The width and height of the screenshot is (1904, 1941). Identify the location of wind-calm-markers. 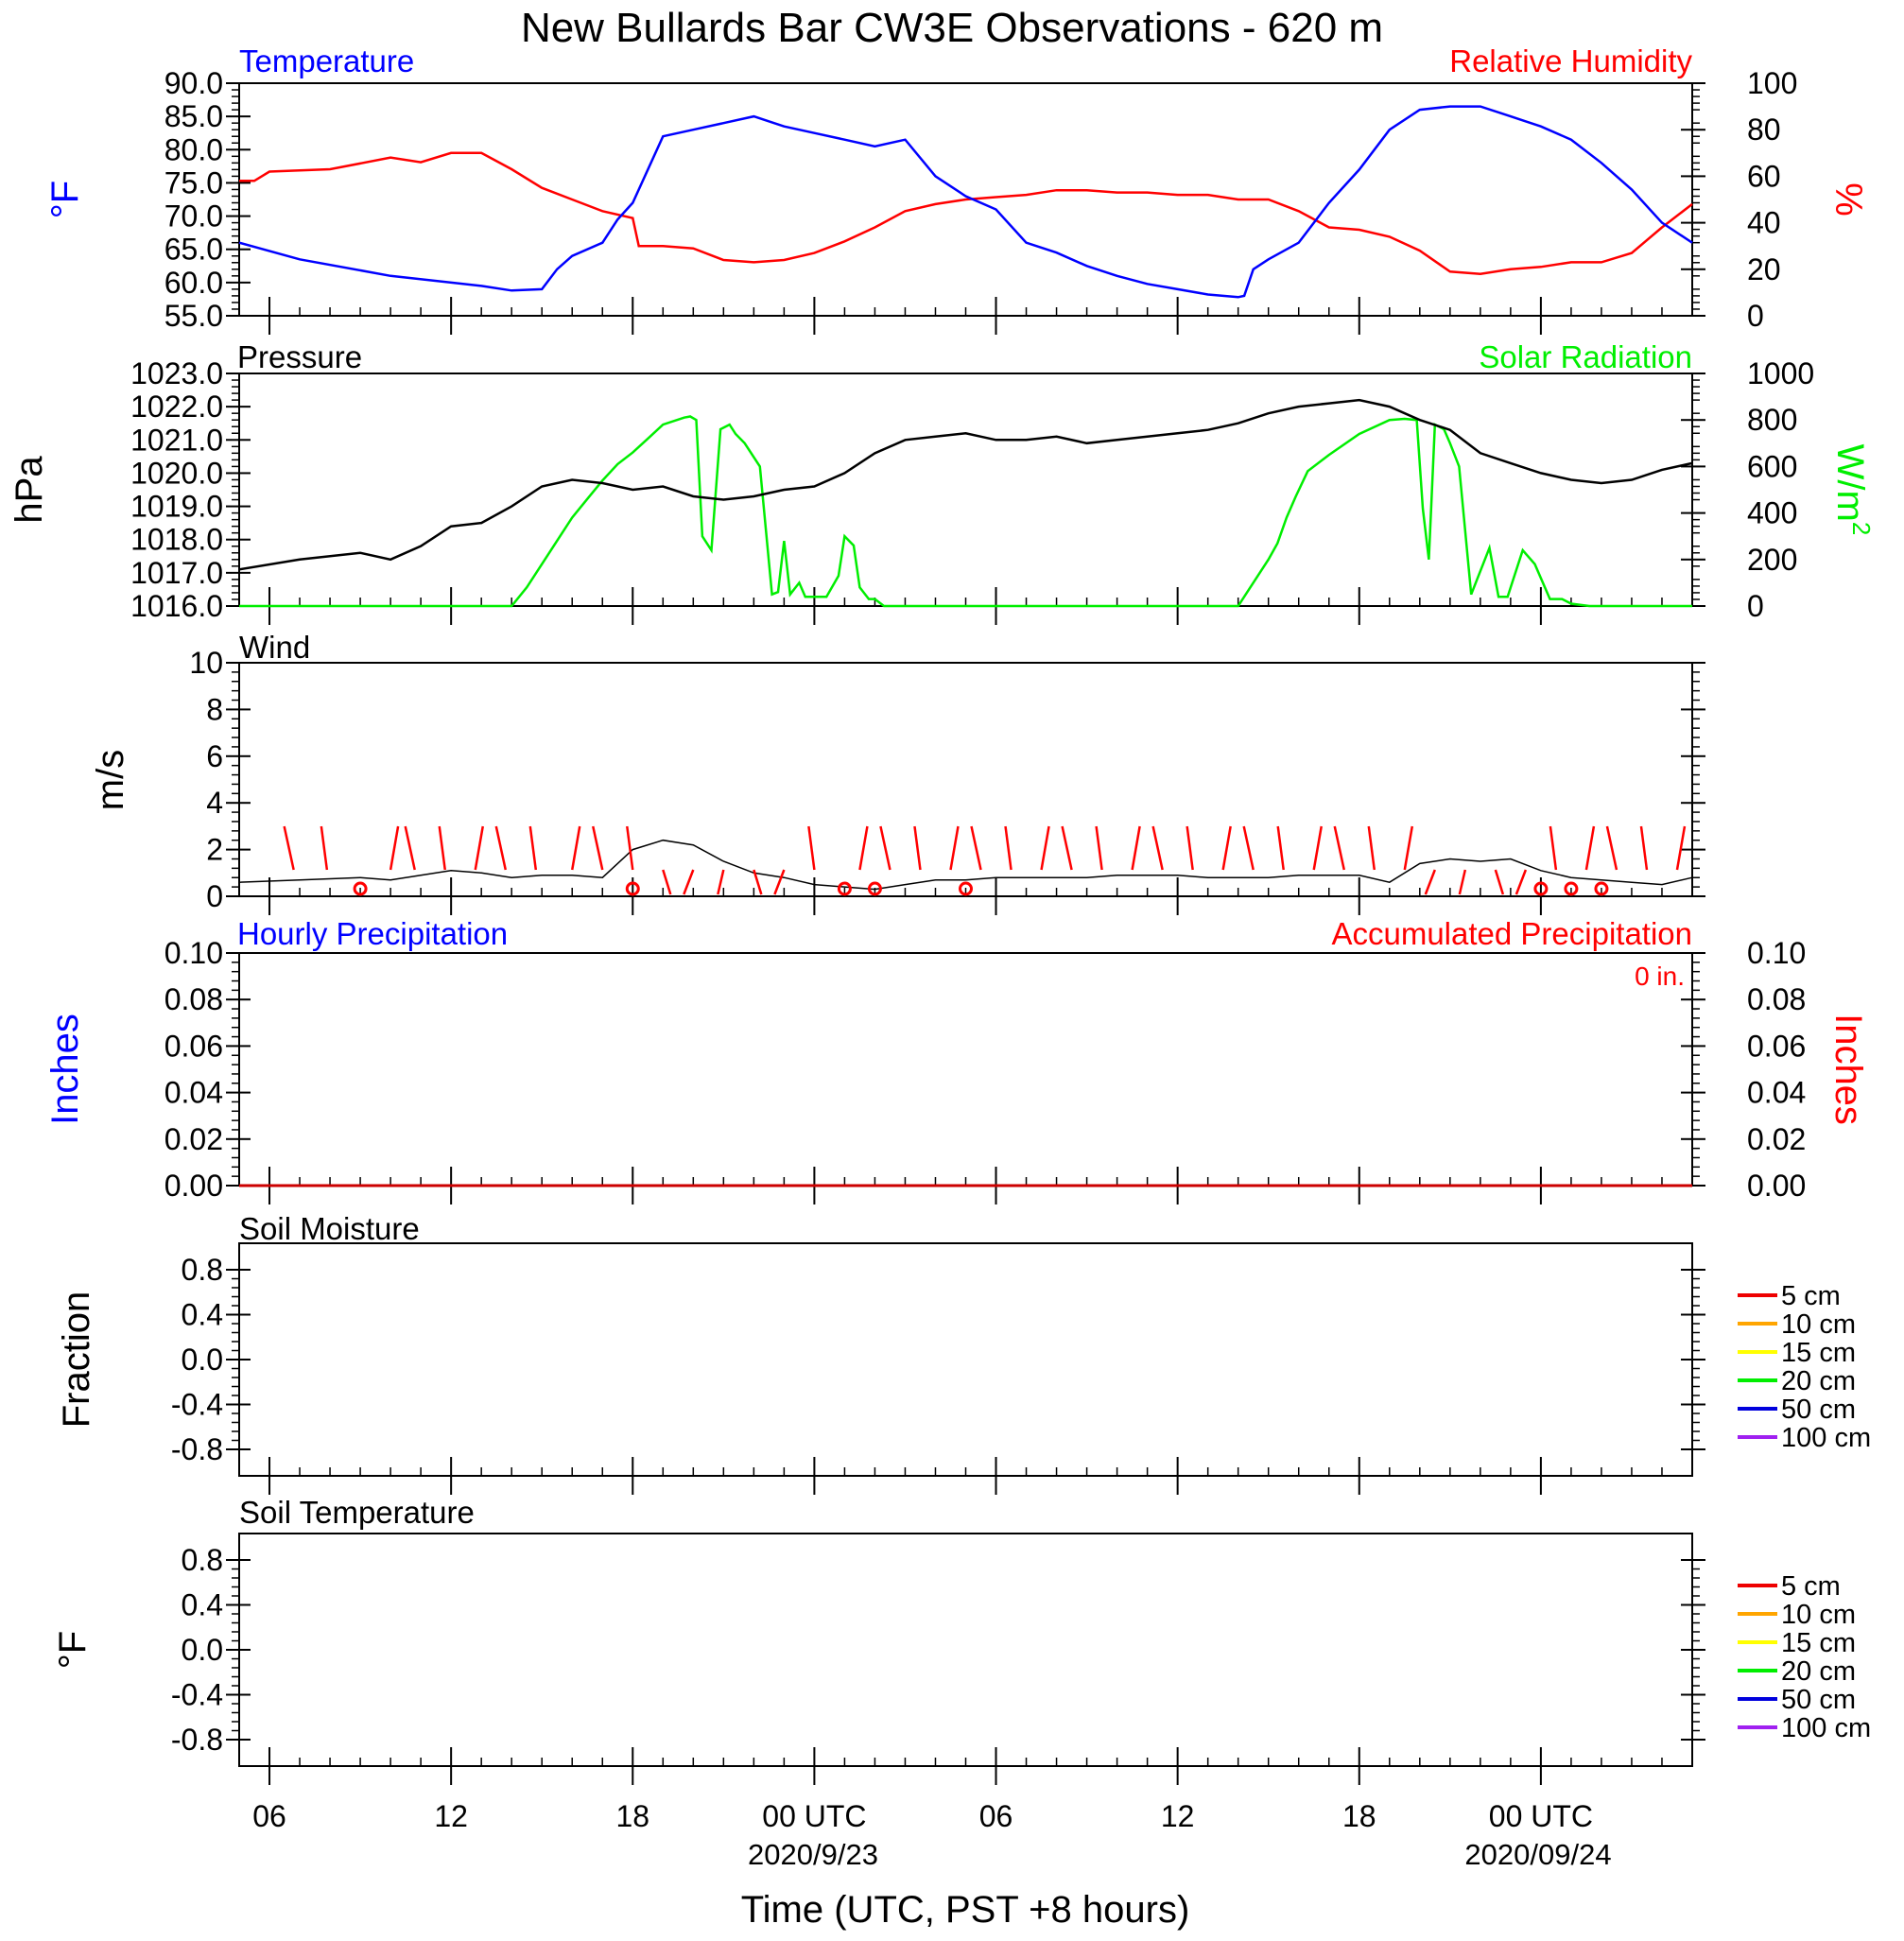
(981, 889).